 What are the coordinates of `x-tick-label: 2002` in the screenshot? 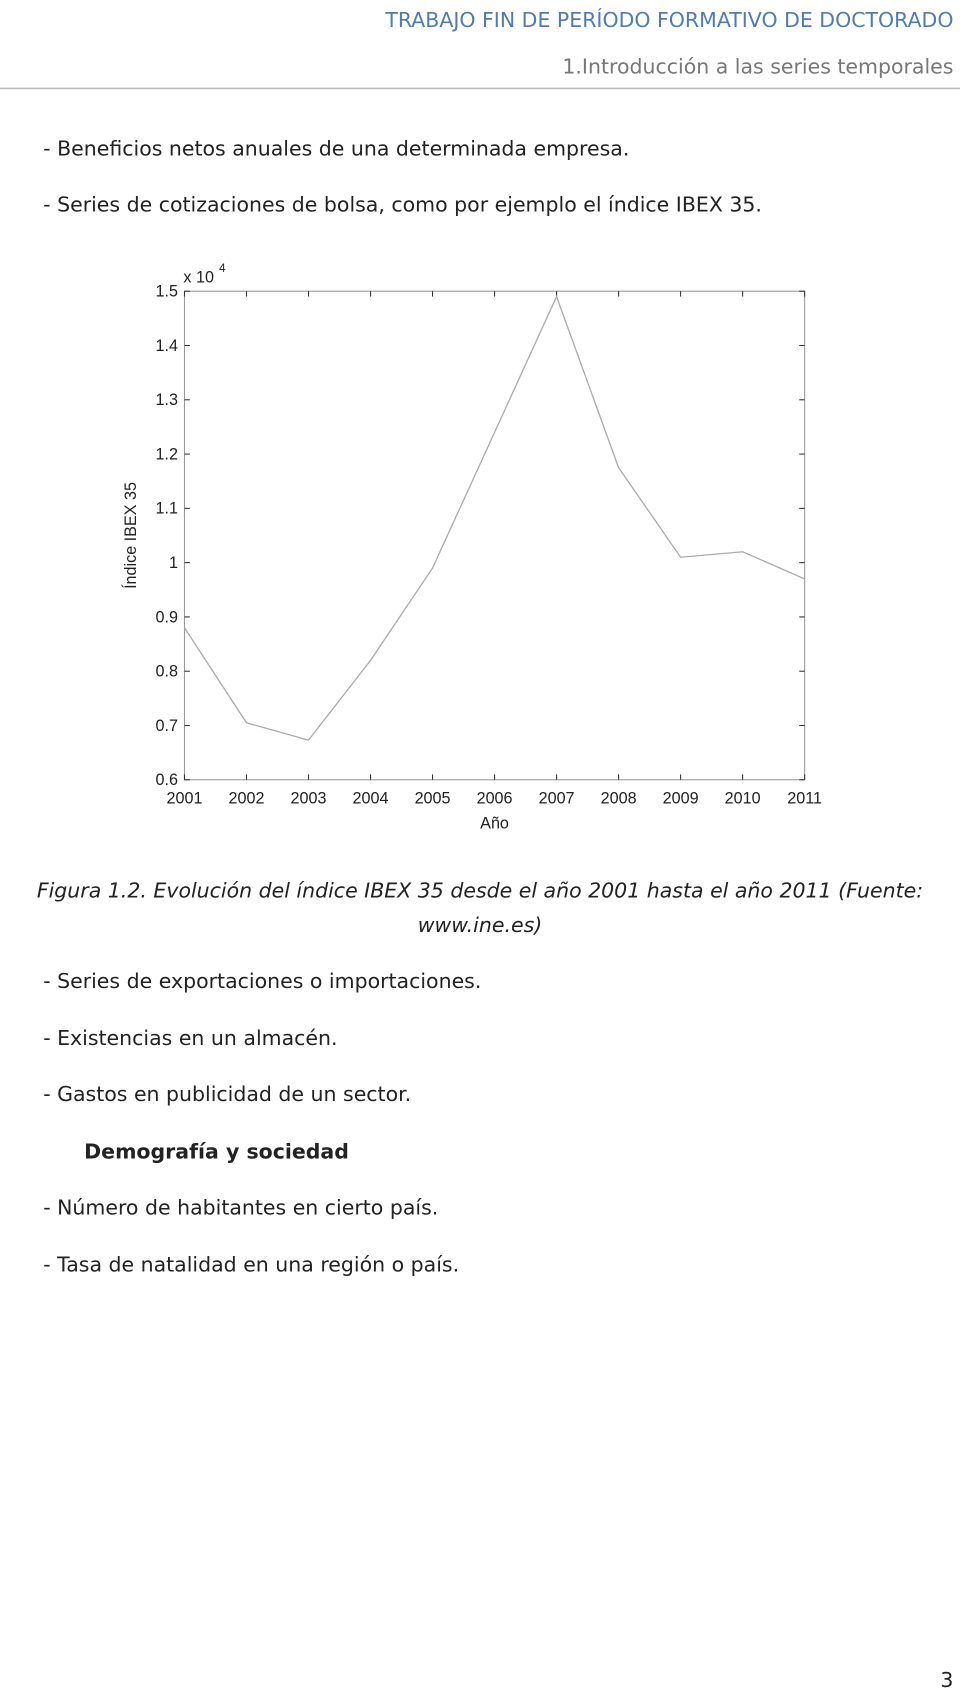 It's located at (247, 799).